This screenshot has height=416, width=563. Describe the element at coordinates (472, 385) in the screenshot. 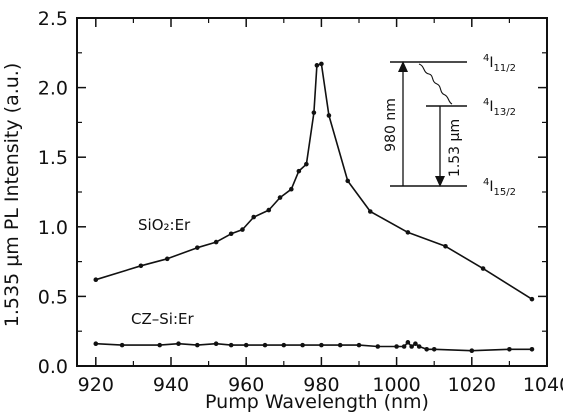

I see `x-tick-label: 1020` at that location.